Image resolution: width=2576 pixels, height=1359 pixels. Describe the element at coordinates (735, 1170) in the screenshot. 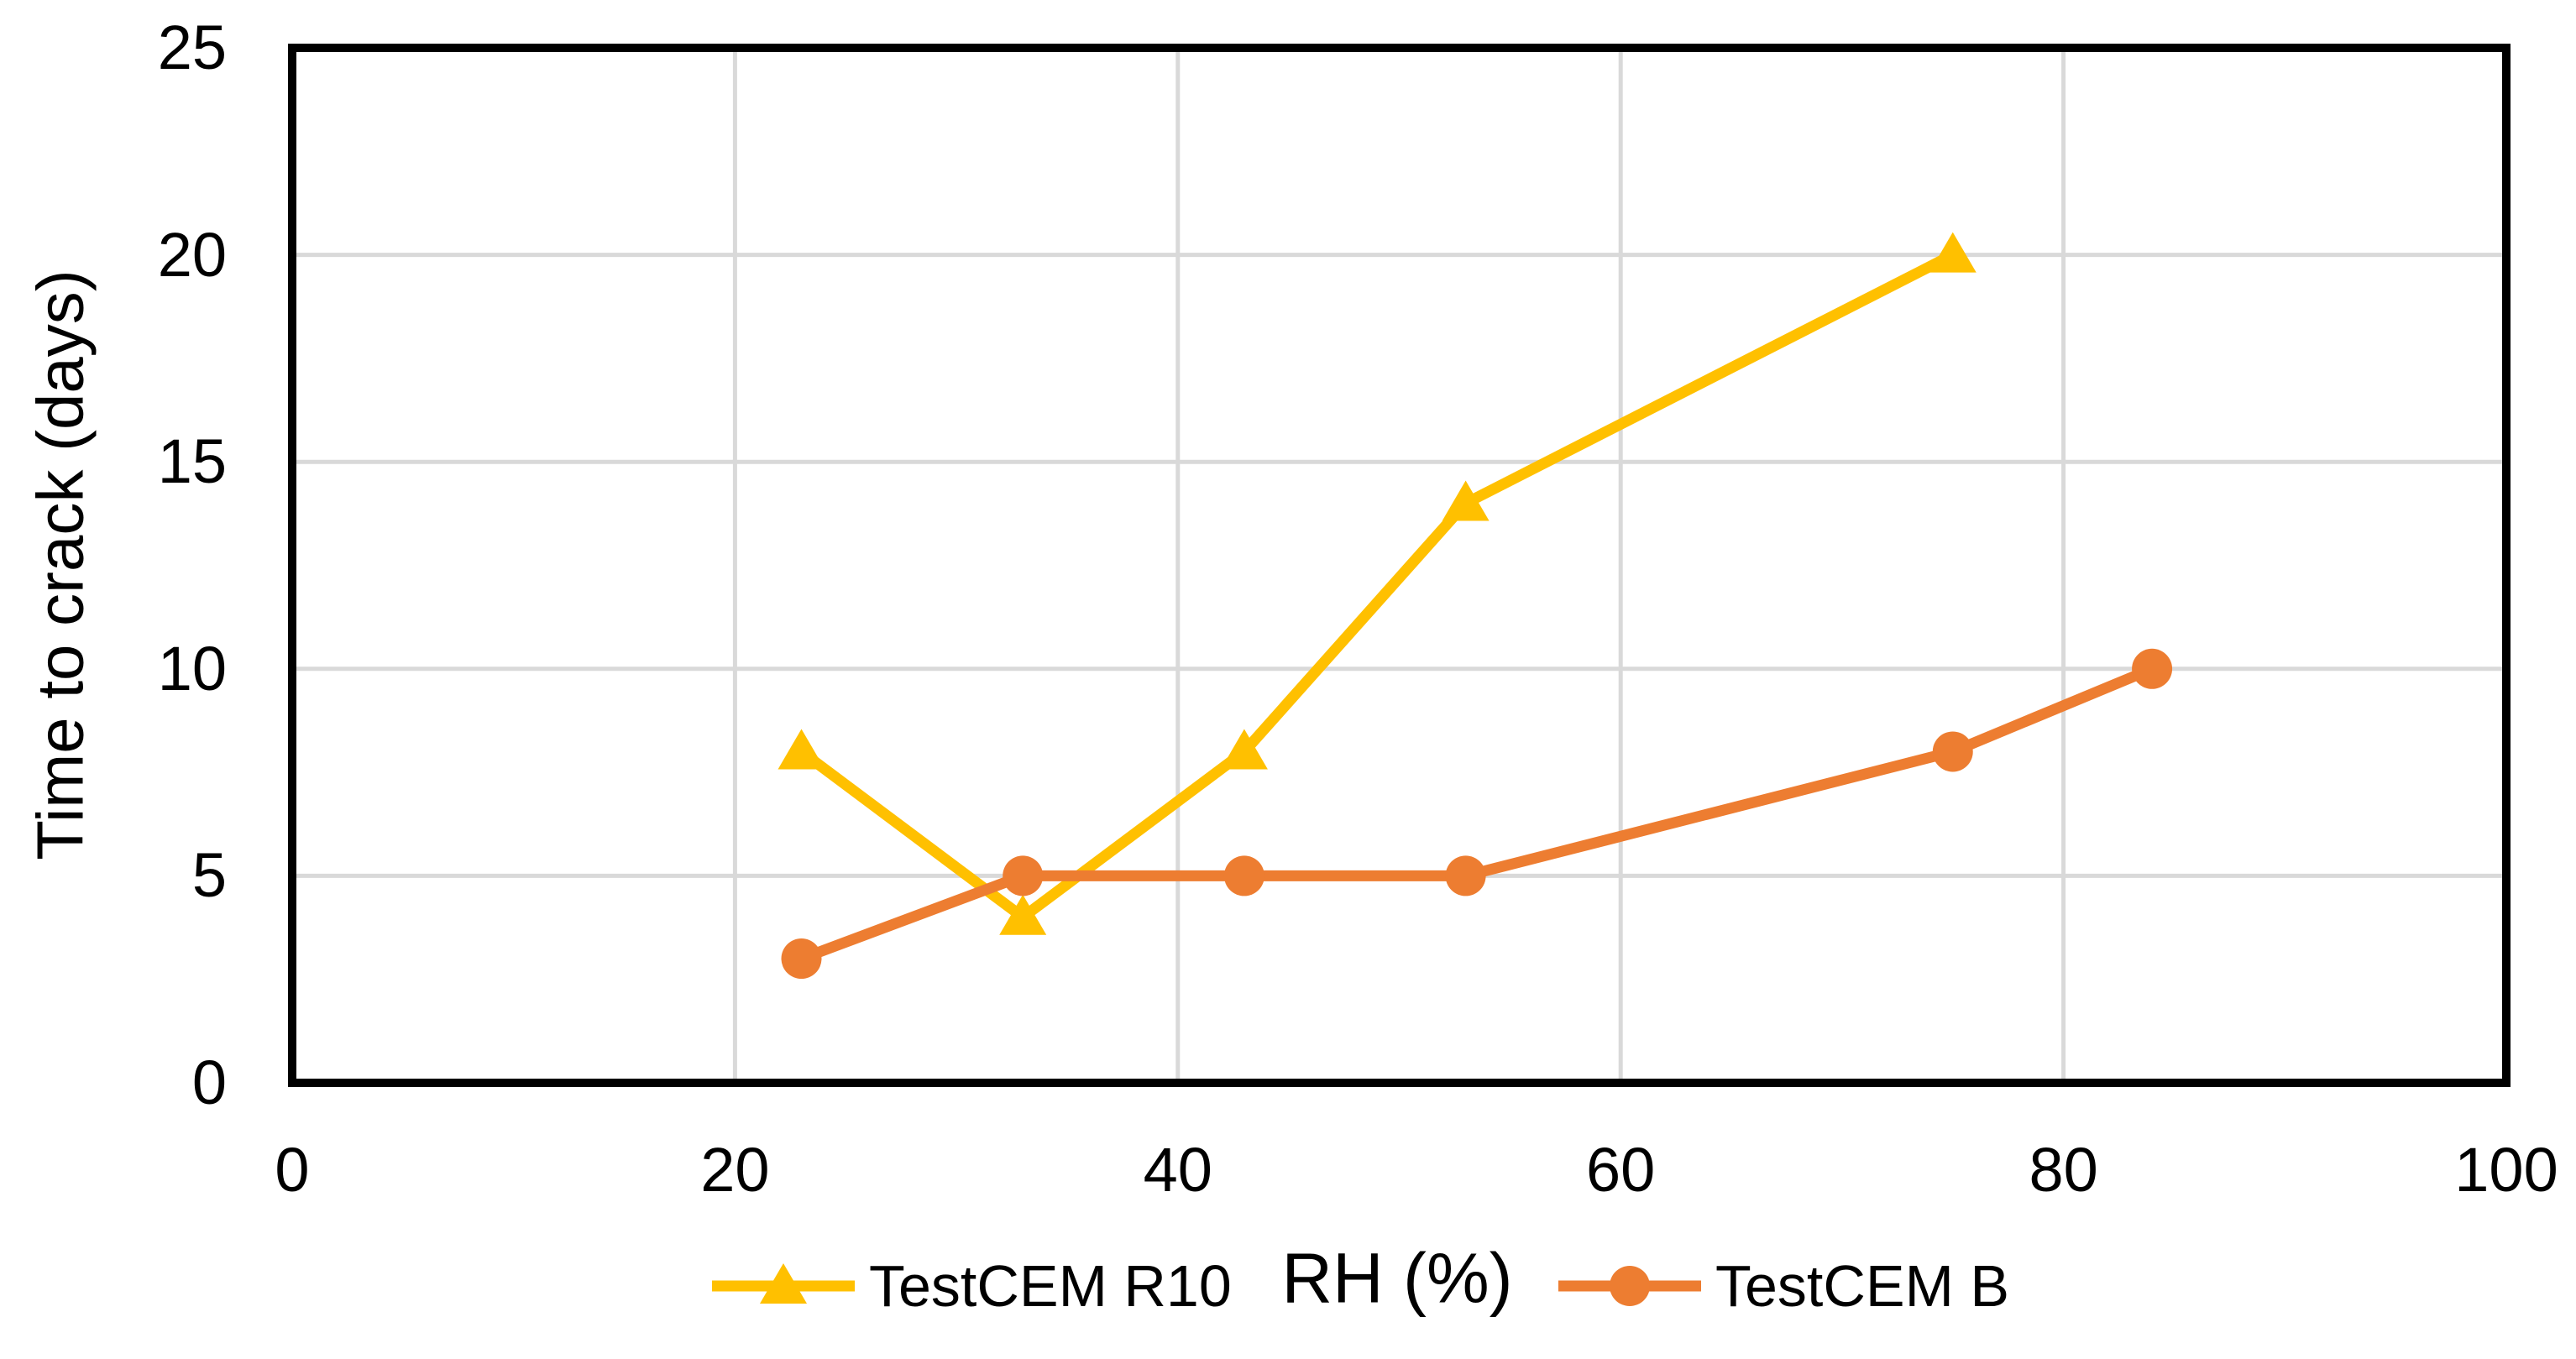

I see `x-axis-tick-label: 20` at that location.